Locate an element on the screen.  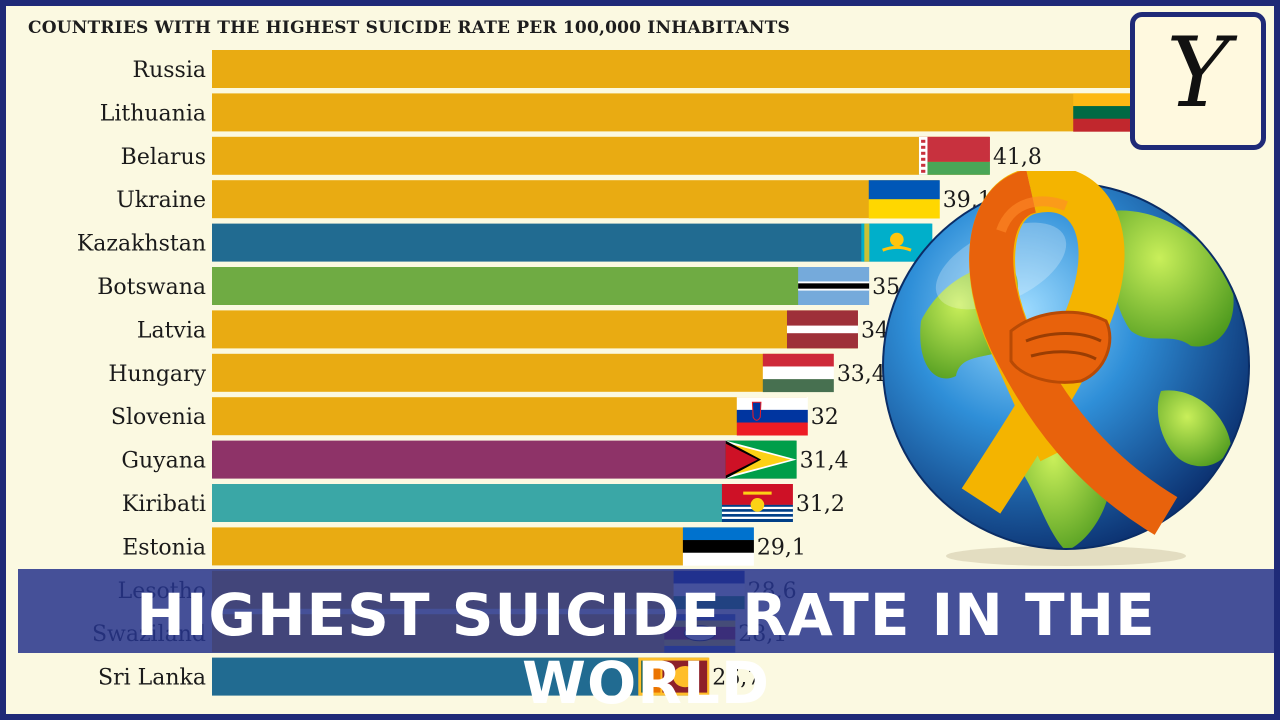
sri-lanka-flag is located at coordinates (674, 676).